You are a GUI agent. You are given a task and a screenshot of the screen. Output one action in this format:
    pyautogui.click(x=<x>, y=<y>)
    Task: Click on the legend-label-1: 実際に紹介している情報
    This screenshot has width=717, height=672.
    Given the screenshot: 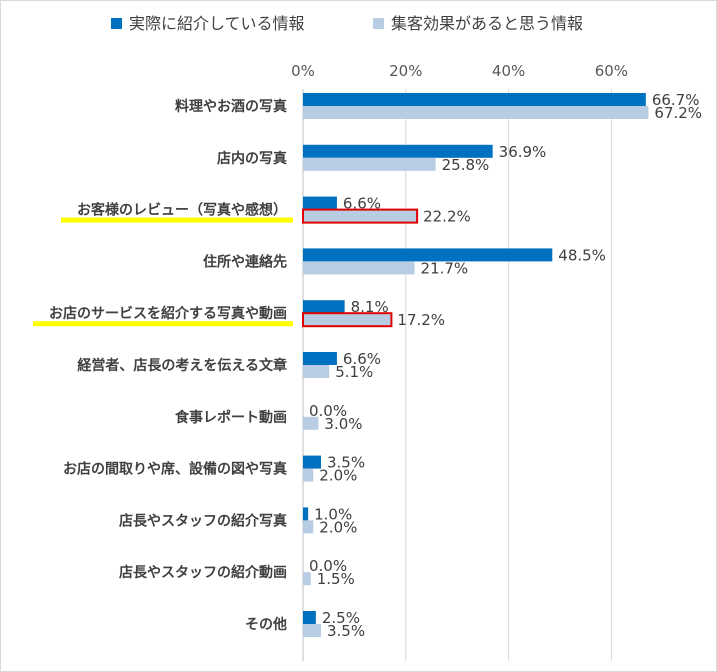 What is the action you would take?
    pyautogui.click(x=217, y=23)
    